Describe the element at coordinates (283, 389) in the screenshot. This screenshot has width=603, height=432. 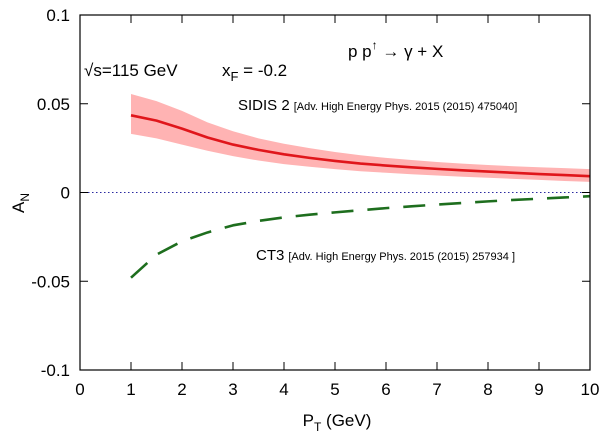
I see `x-tick-label: 4` at that location.